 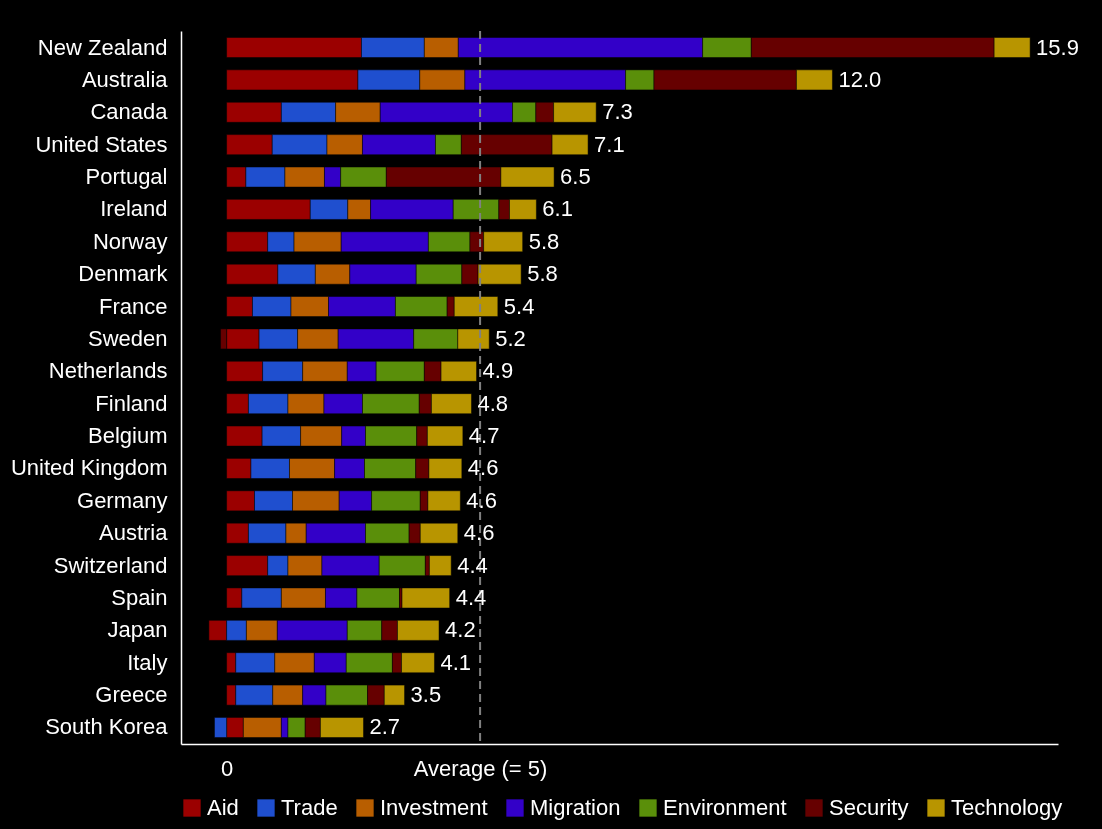 What do you see at coordinates (102, 47) in the screenshot?
I see `y-tick-label: New Zealand` at bounding box center [102, 47].